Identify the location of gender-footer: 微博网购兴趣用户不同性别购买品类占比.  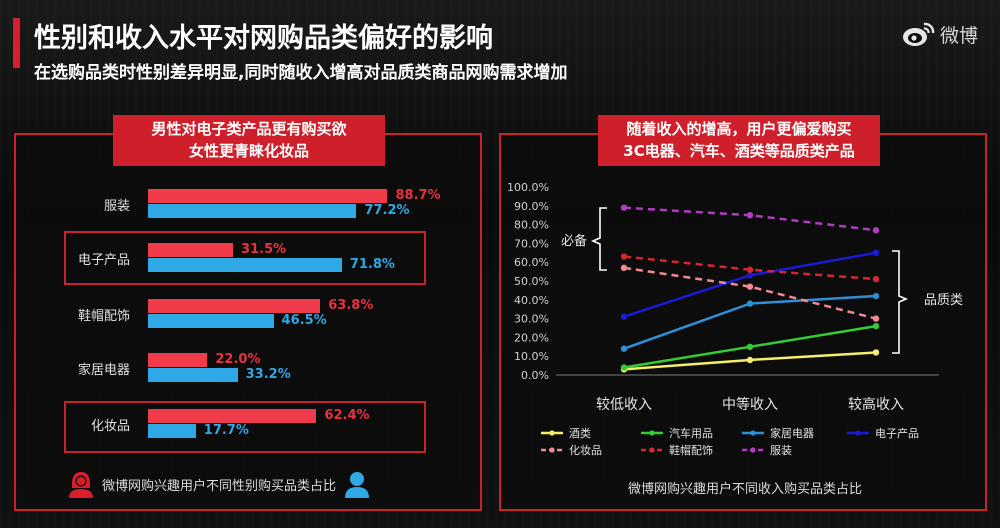
(243, 484).